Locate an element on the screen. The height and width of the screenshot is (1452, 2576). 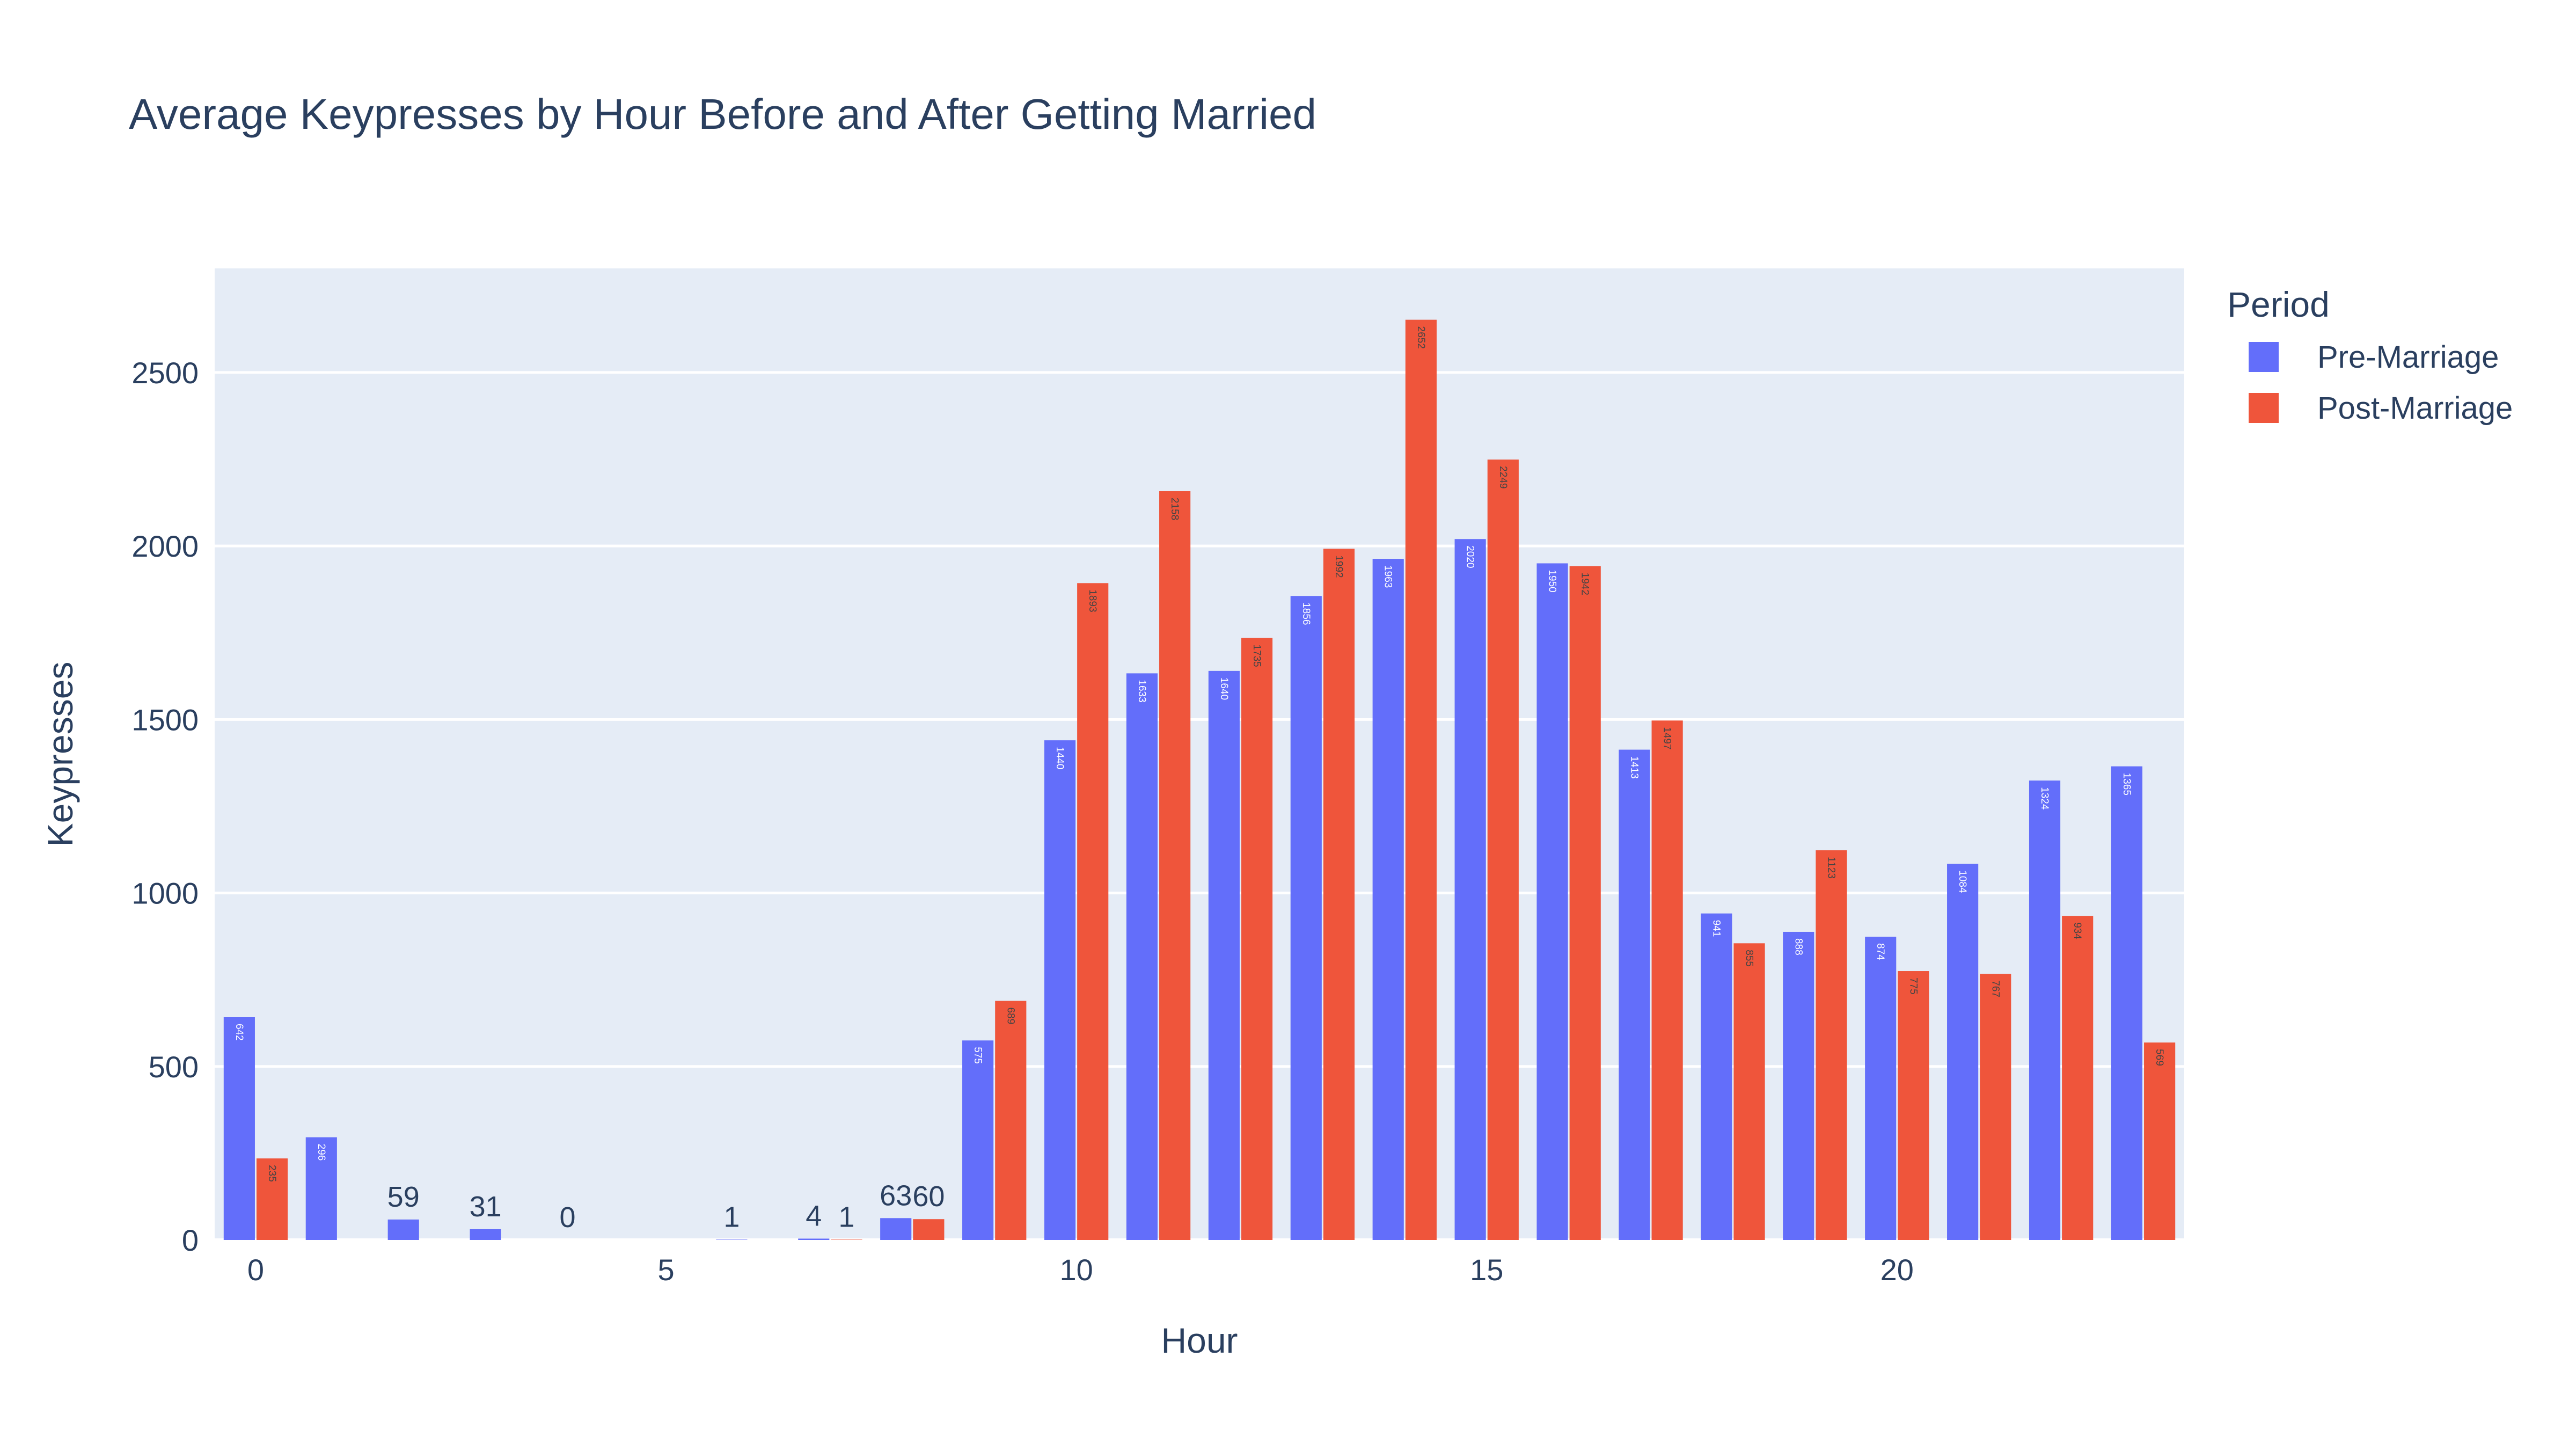
x-tick-label: 20 is located at coordinates (1897, 1270).